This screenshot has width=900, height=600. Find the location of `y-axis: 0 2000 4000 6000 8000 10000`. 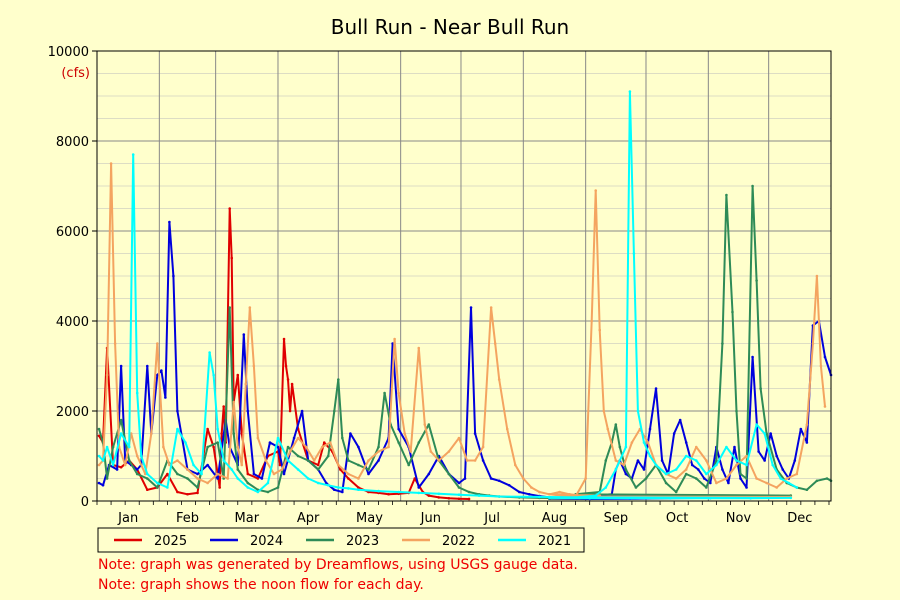

y-axis: 0 2000 4000 6000 8000 10000 is located at coordinates (72, 277).